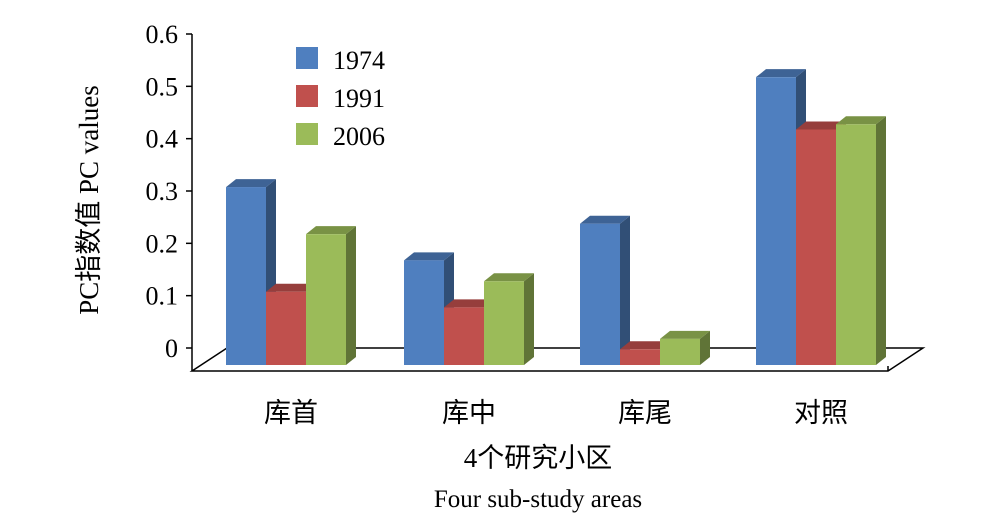 This screenshot has height=531, width=1004. What do you see at coordinates (881, 241) in the screenshot?
I see `bar-2006-3-side` at bounding box center [881, 241].